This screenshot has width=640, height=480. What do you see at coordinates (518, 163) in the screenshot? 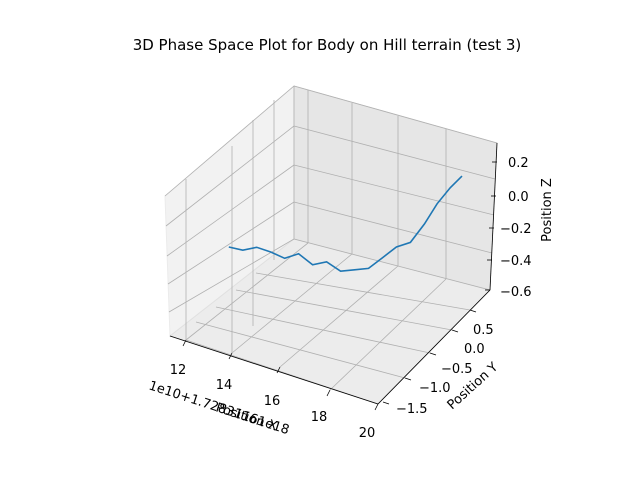
I see `z-tick-label: 0.2` at bounding box center [518, 163].